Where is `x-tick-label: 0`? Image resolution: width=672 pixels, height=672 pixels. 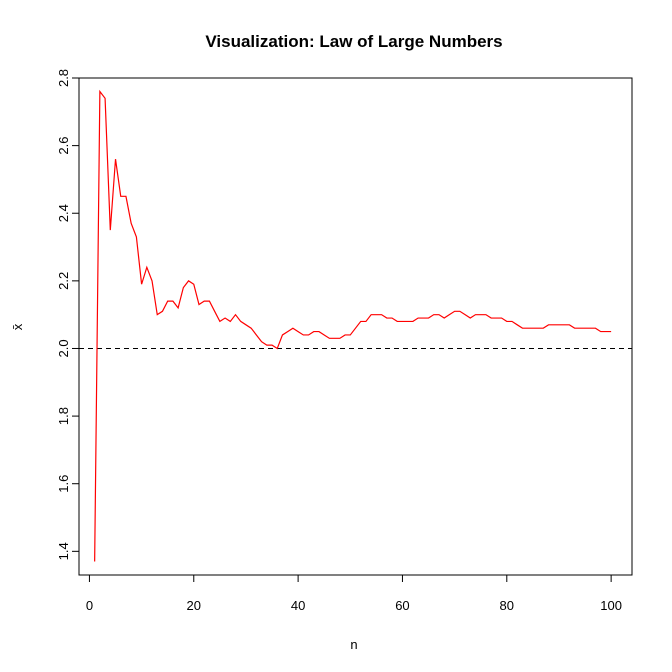
x-tick-label: 0 is located at coordinates (89, 605).